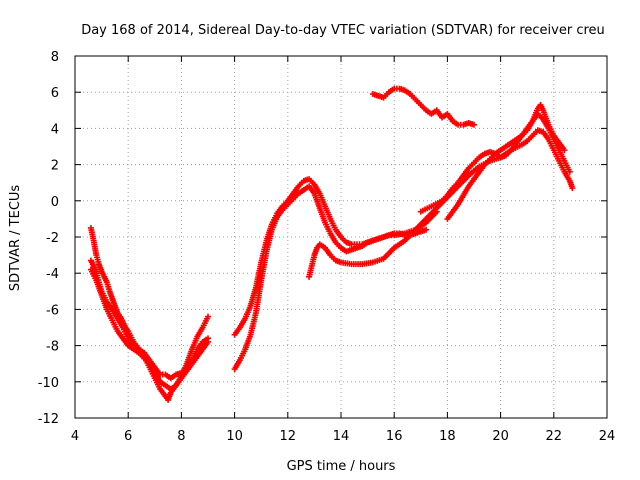 This screenshot has width=640, height=480. I want to click on y-tick-labels: -12 -10 -8 -6 -4 -2 0 2 4 6 8, so click(48, 238).